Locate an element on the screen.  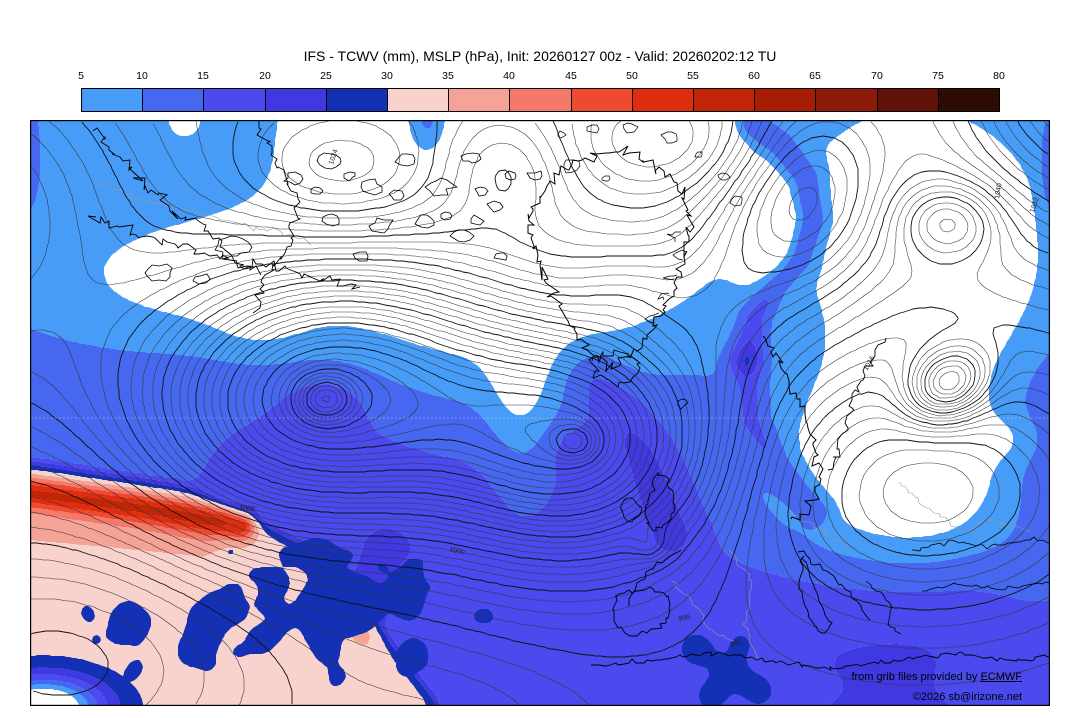
svg-text: 1024 is located at coordinates (334, 157).